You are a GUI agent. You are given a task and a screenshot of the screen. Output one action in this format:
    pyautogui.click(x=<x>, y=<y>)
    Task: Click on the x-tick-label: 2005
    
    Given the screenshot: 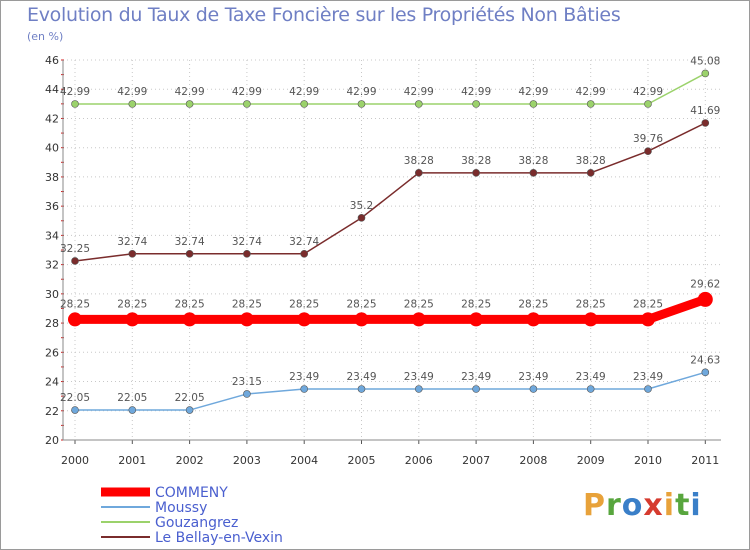 What is the action you would take?
    pyautogui.click(x=362, y=460)
    